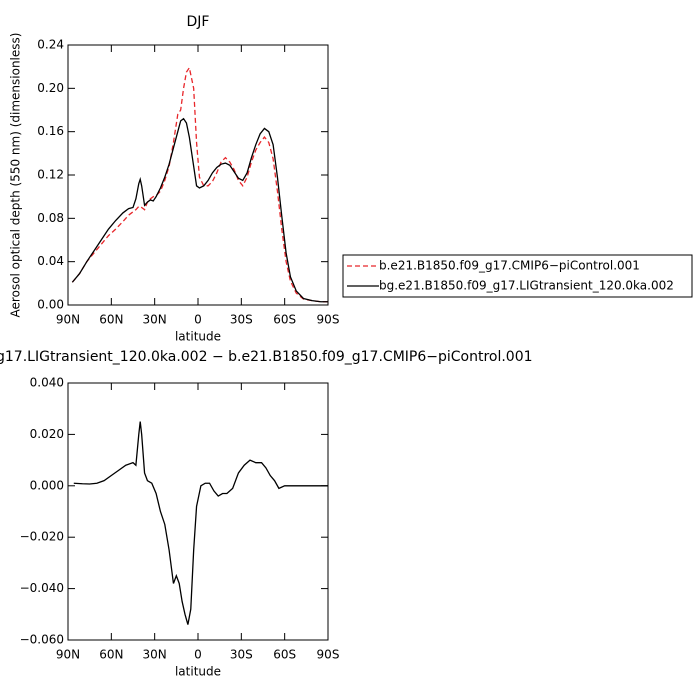  Describe the element at coordinates (47, 485) in the screenshot. I see `y-tick-label: 0.000` at that location.